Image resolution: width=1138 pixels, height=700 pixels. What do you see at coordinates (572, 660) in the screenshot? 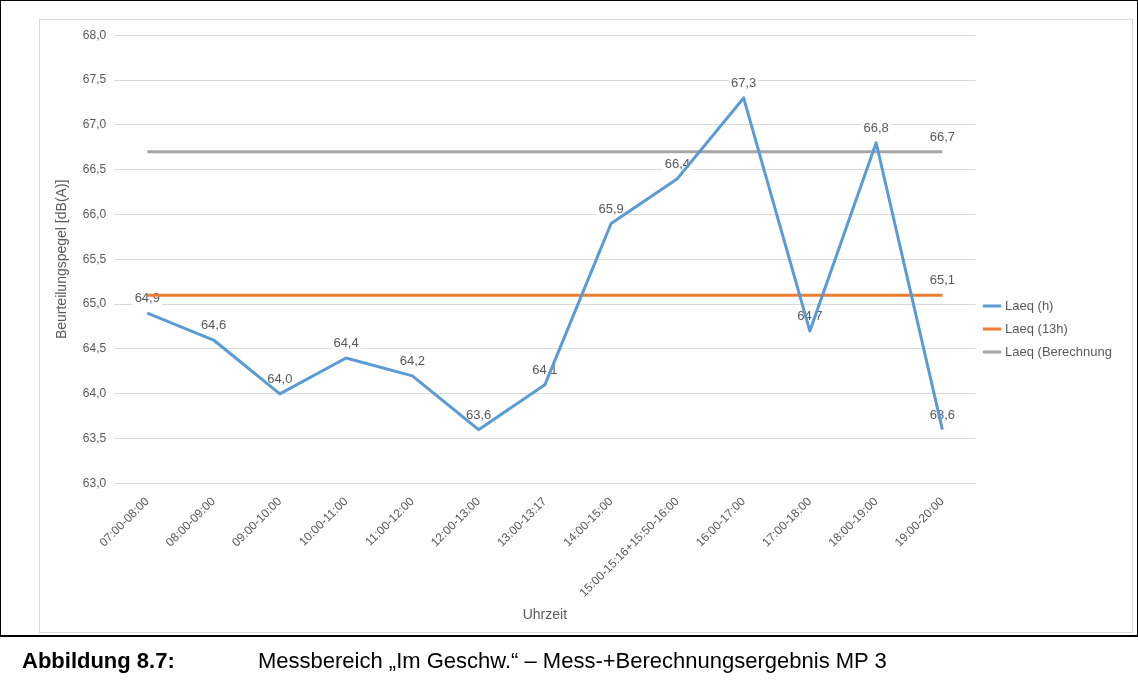
I see `text: Messbereich „Im Geschw.“ – Mess-+Berechnungsergebnis MP 3` at bounding box center [572, 660].